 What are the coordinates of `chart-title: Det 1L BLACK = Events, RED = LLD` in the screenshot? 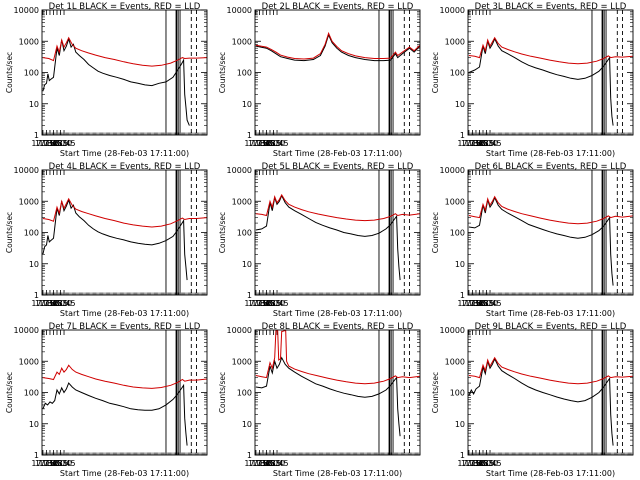 It's located at (125, 7).